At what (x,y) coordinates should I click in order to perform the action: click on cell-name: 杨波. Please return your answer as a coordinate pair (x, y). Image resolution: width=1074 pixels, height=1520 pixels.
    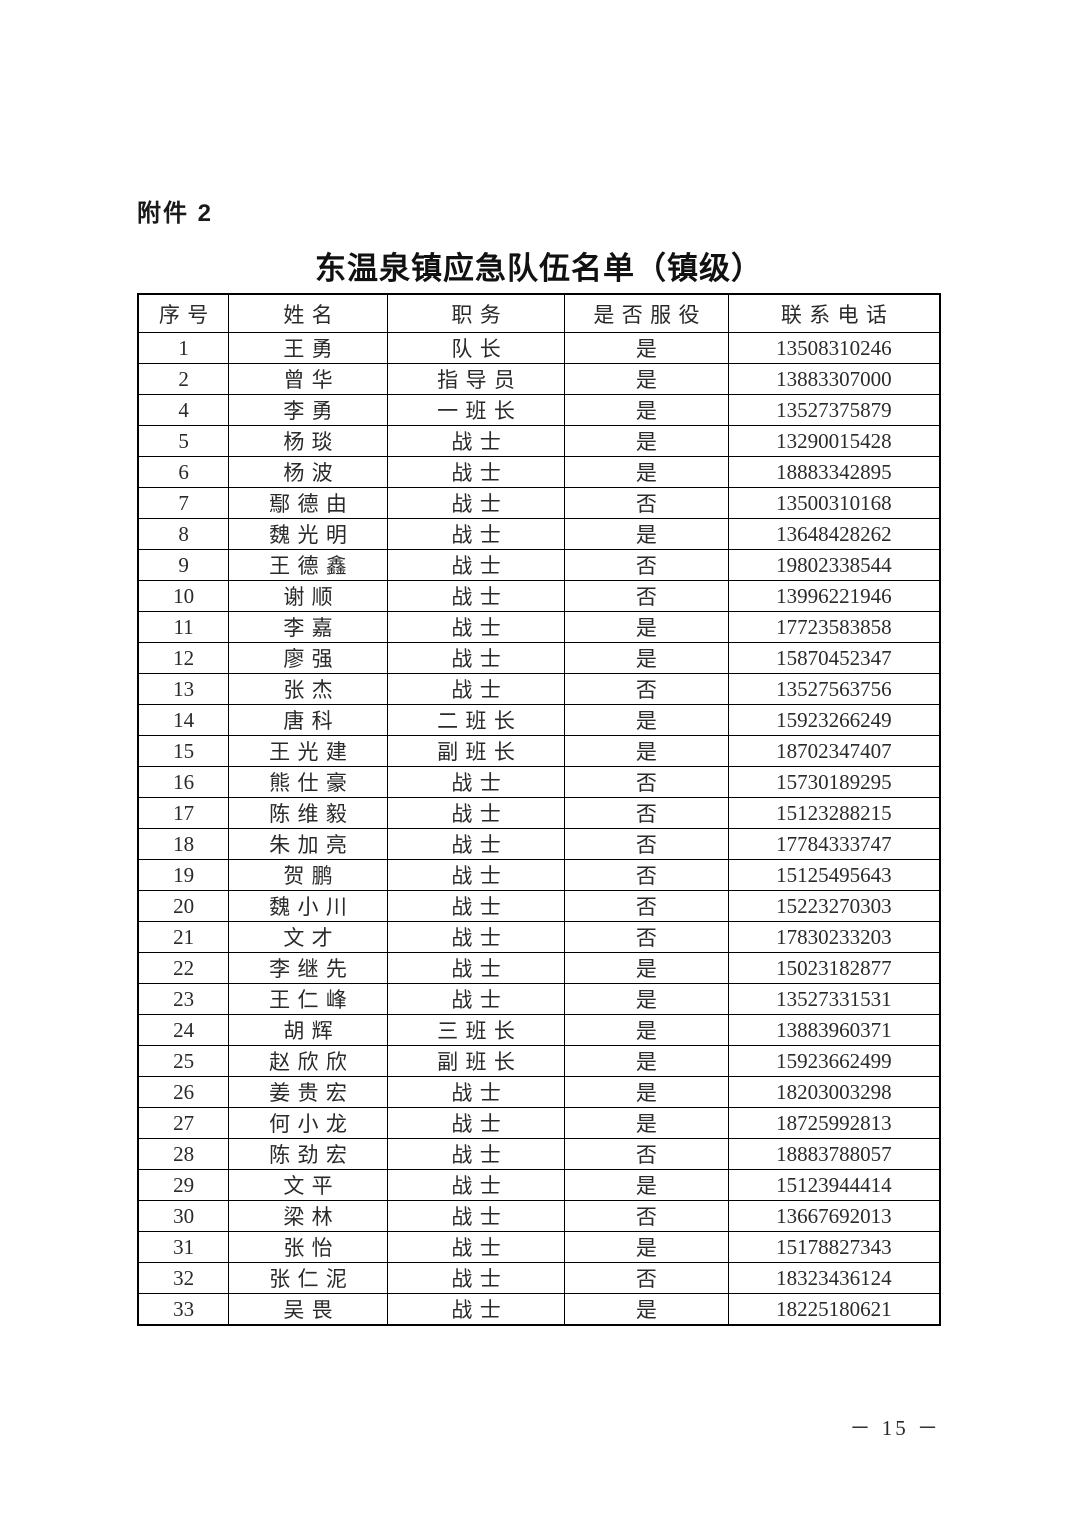
    Looking at the image, I should click on (308, 472).